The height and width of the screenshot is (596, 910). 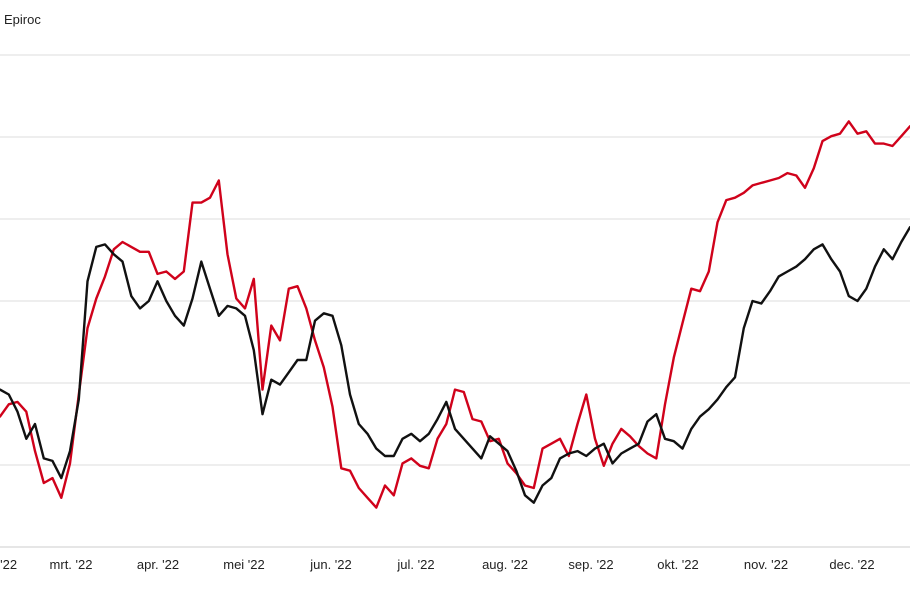 I want to click on x-tick-label: okt. '22, so click(x=678, y=564).